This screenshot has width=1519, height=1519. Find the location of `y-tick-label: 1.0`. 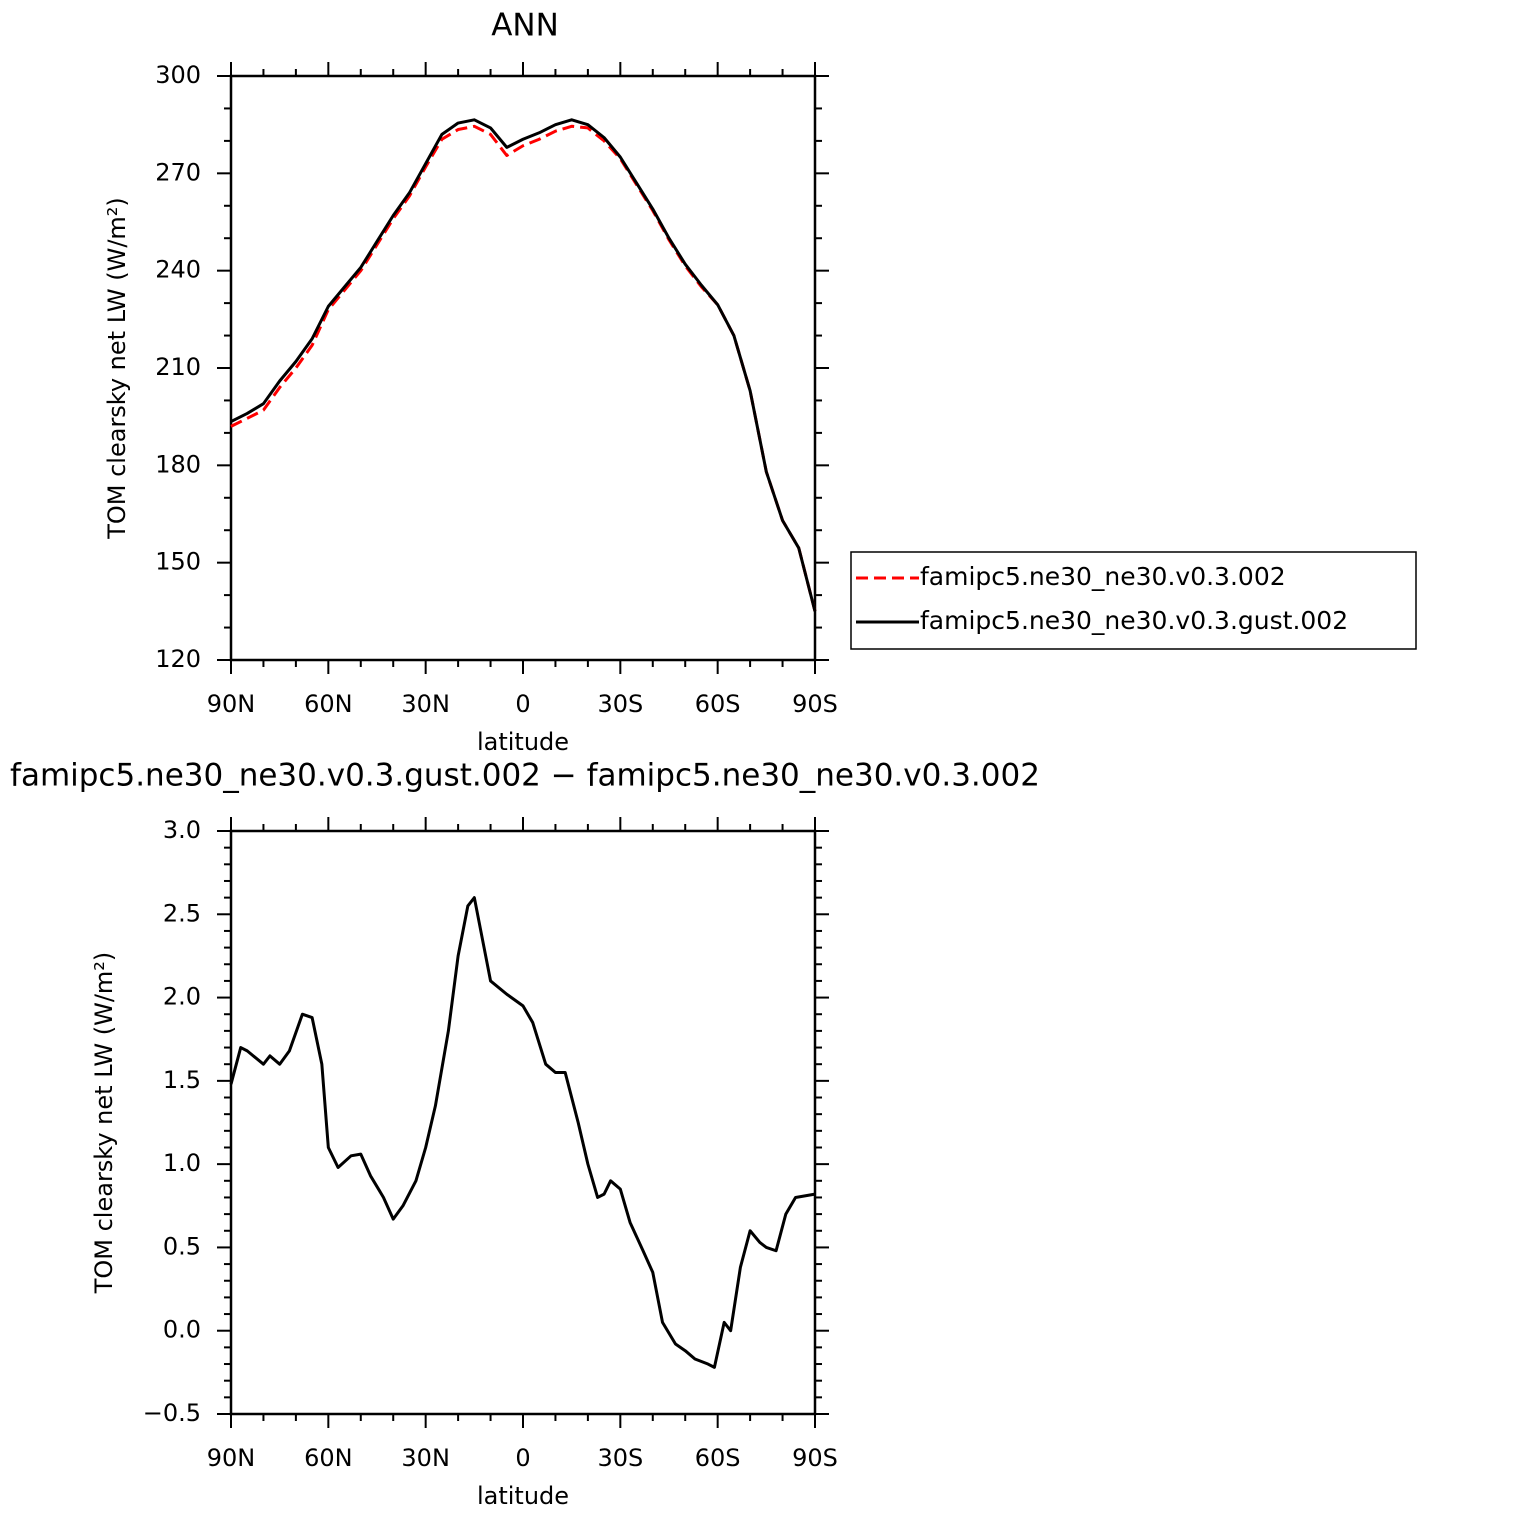

y-tick-label: 1.0 is located at coordinates (182, 1163).